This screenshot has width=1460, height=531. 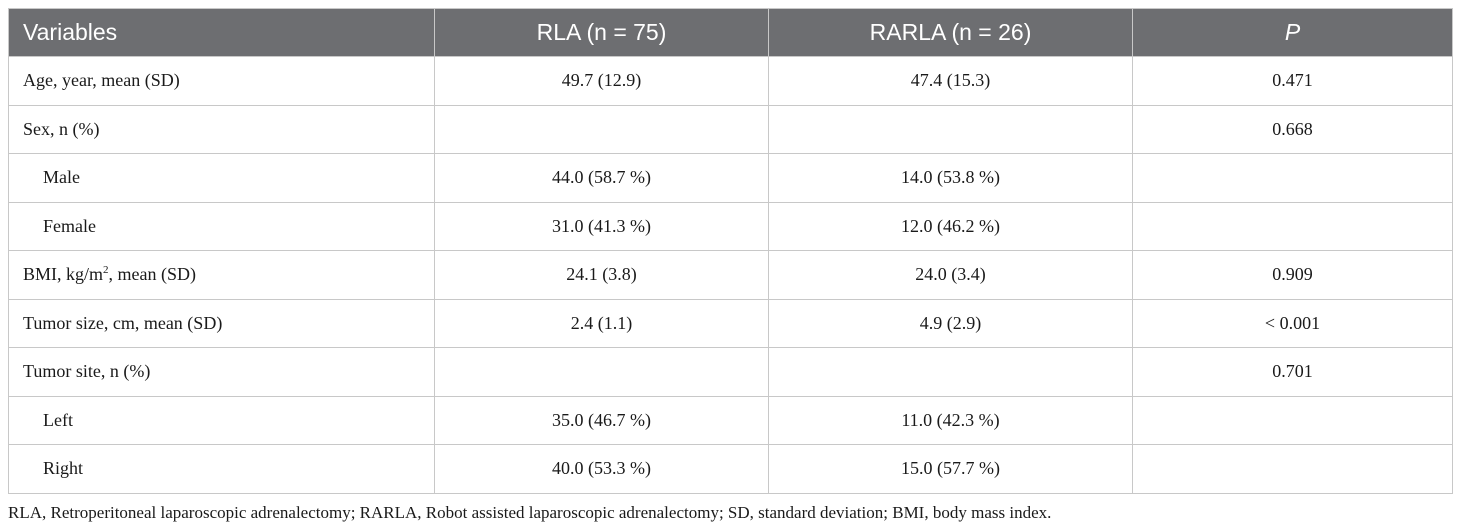 I want to click on row-label: Left, so click(x=221, y=420).